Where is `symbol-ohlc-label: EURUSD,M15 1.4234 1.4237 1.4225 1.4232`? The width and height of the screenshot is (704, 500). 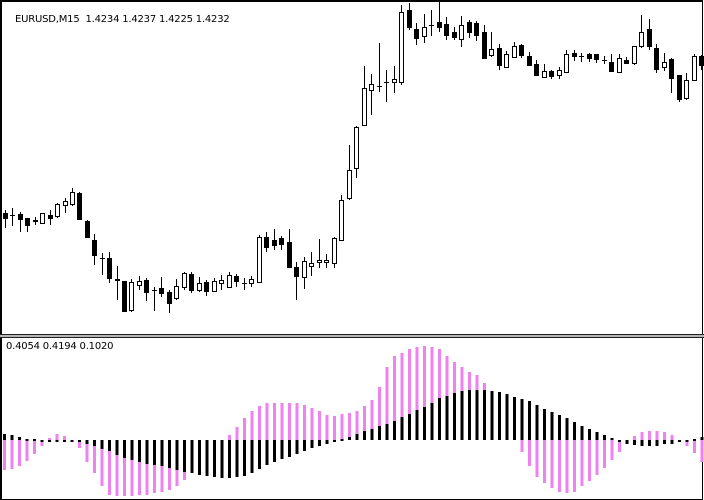
symbol-ohlc-label: EURUSD,M15 1.4234 1.4237 1.4225 1.4232 is located at coordinates (122, 19).